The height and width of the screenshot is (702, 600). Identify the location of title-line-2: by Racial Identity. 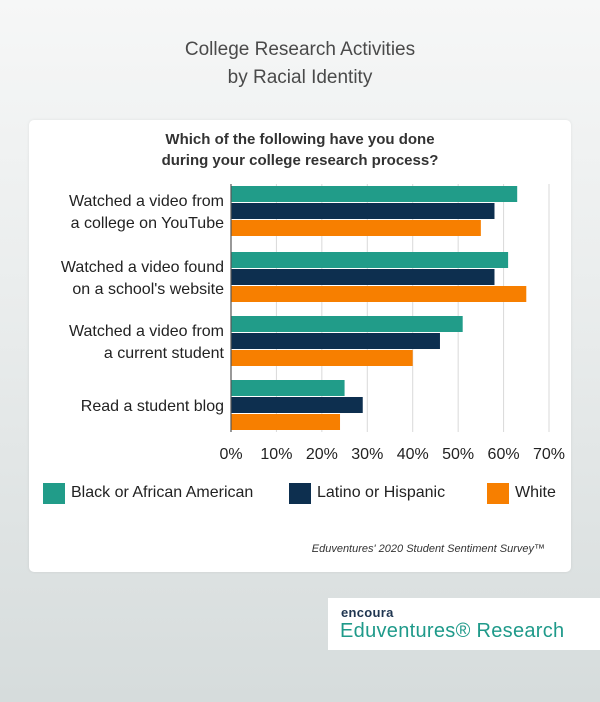
(300, 77).